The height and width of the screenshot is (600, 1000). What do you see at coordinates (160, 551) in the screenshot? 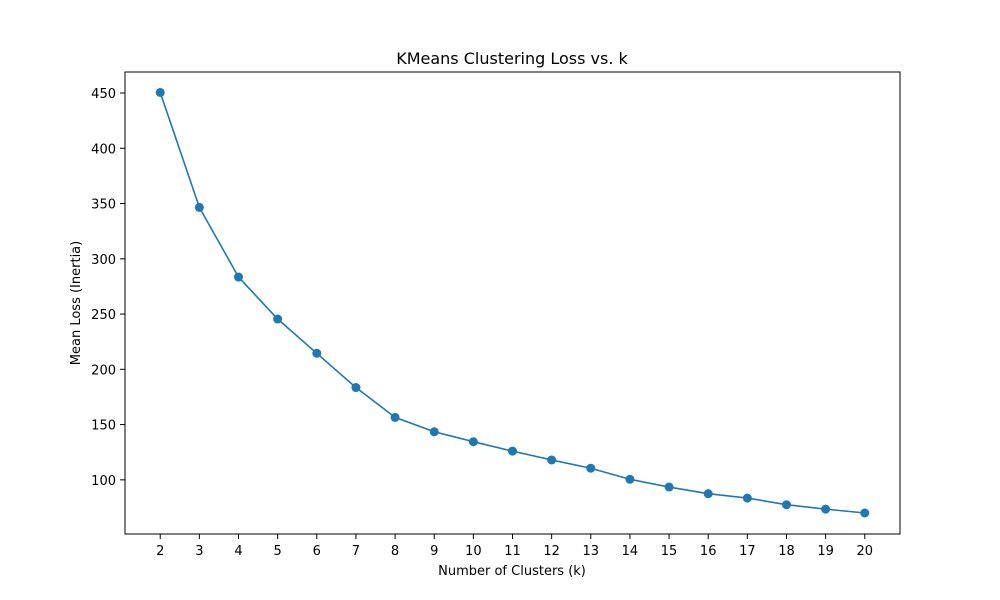
I see `x-tick-label: 2` at bounding box center [160, 551].